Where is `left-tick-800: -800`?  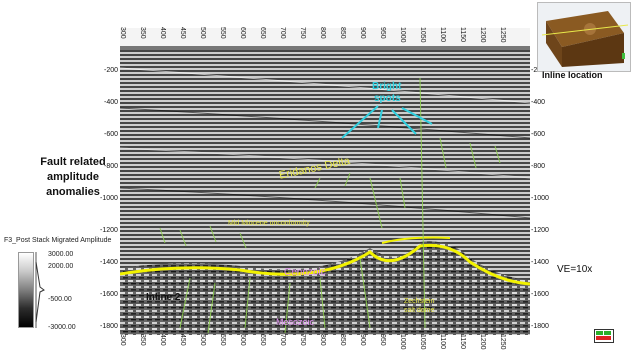
left-tick-800: -800 is located at coordinates (111, 166).